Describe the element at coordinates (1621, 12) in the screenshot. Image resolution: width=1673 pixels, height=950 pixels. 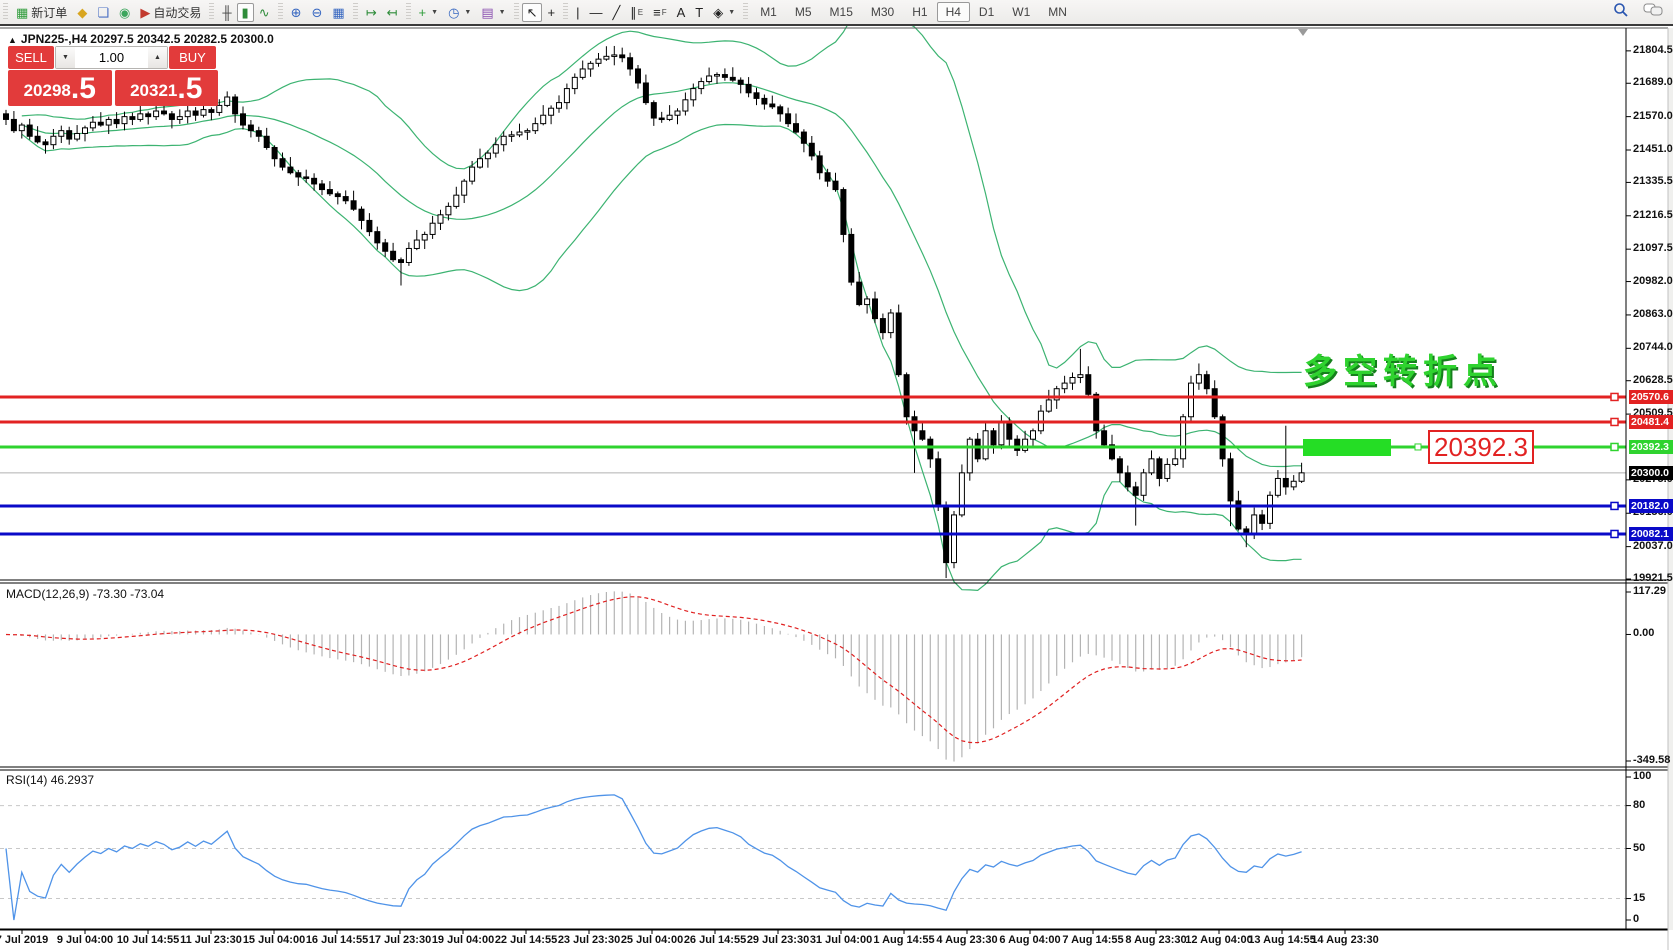
I see `search-icon` at that location.